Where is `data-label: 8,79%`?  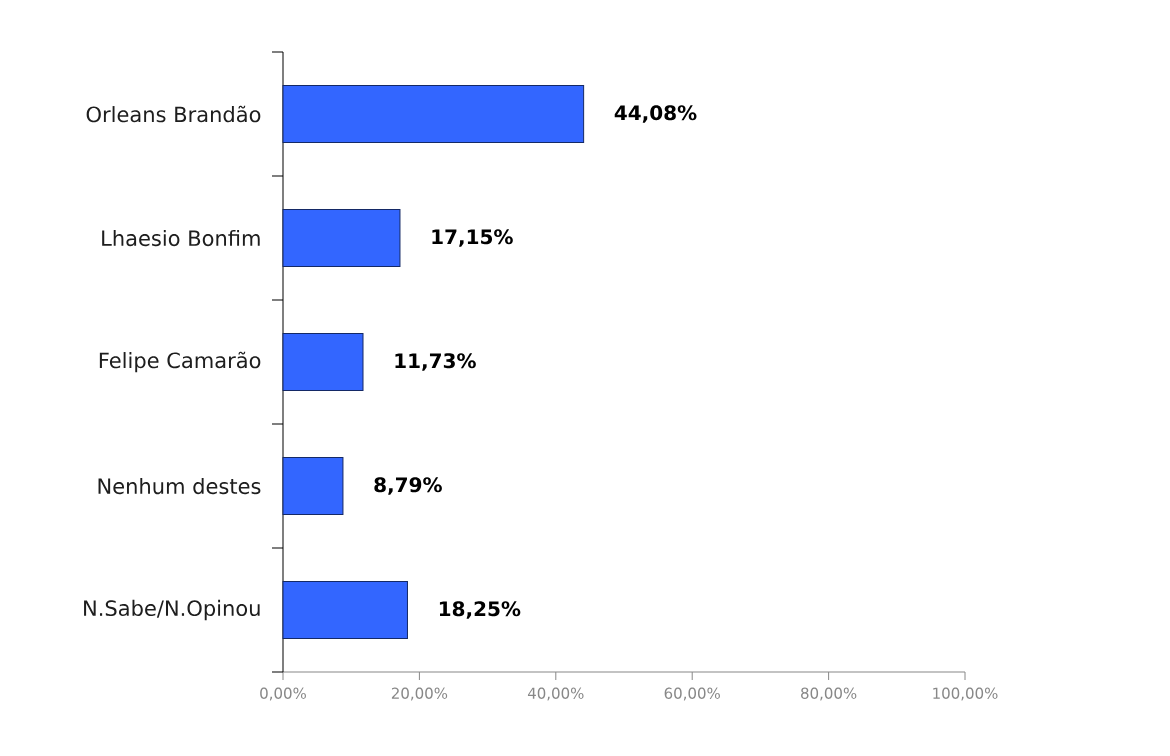 data-label: 8,79% is located at coordinates (408, 486).